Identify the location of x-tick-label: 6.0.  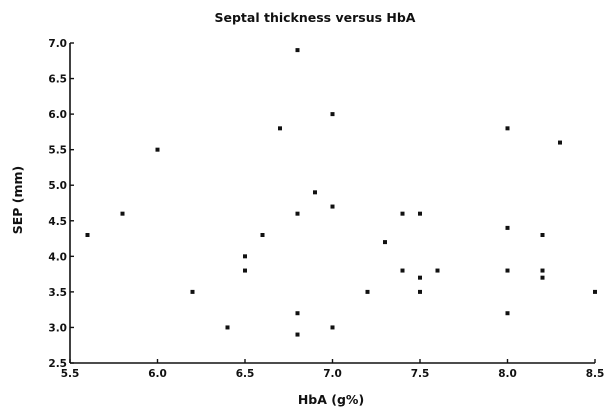
(157, 374).